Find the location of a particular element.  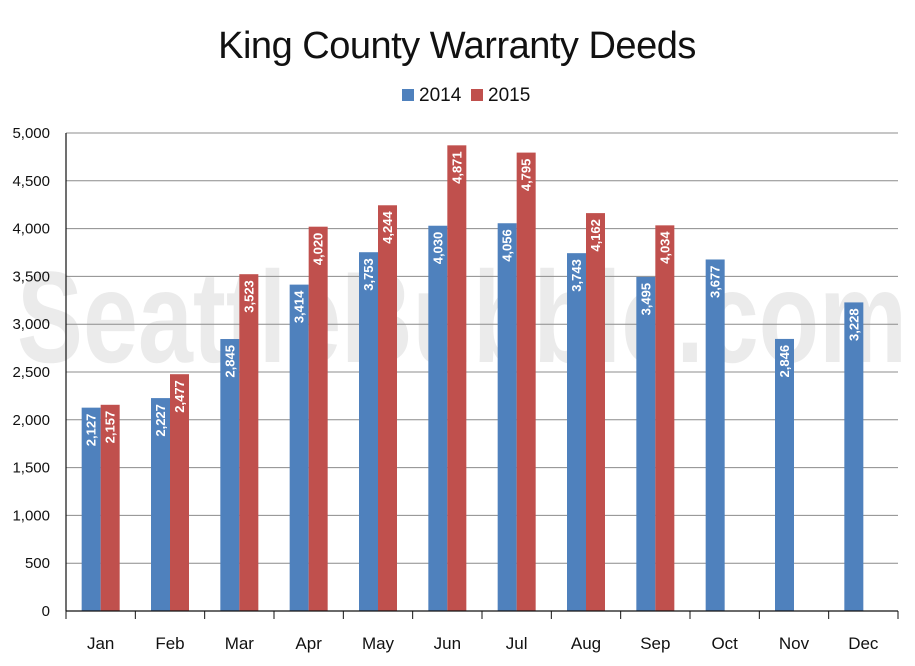

bar-2014-jun is located at coordinates (438, 418).